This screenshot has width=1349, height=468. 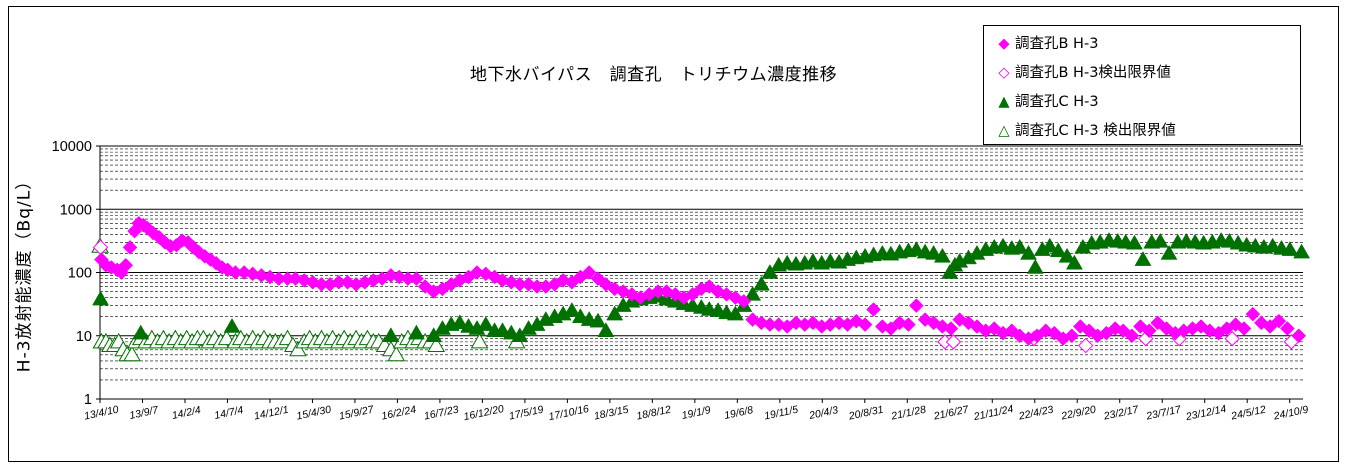 I want to click on x-tick-label: 23/7/17, so click(x=1163, y=412).